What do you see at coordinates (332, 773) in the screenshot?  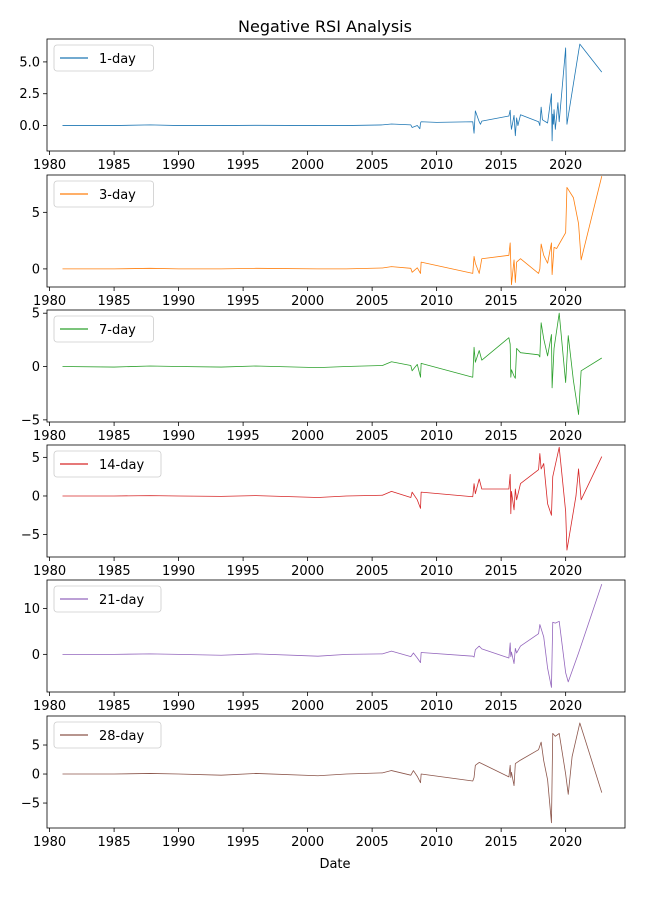 I see `series-line-28-day` at bounding box center [332, 773].